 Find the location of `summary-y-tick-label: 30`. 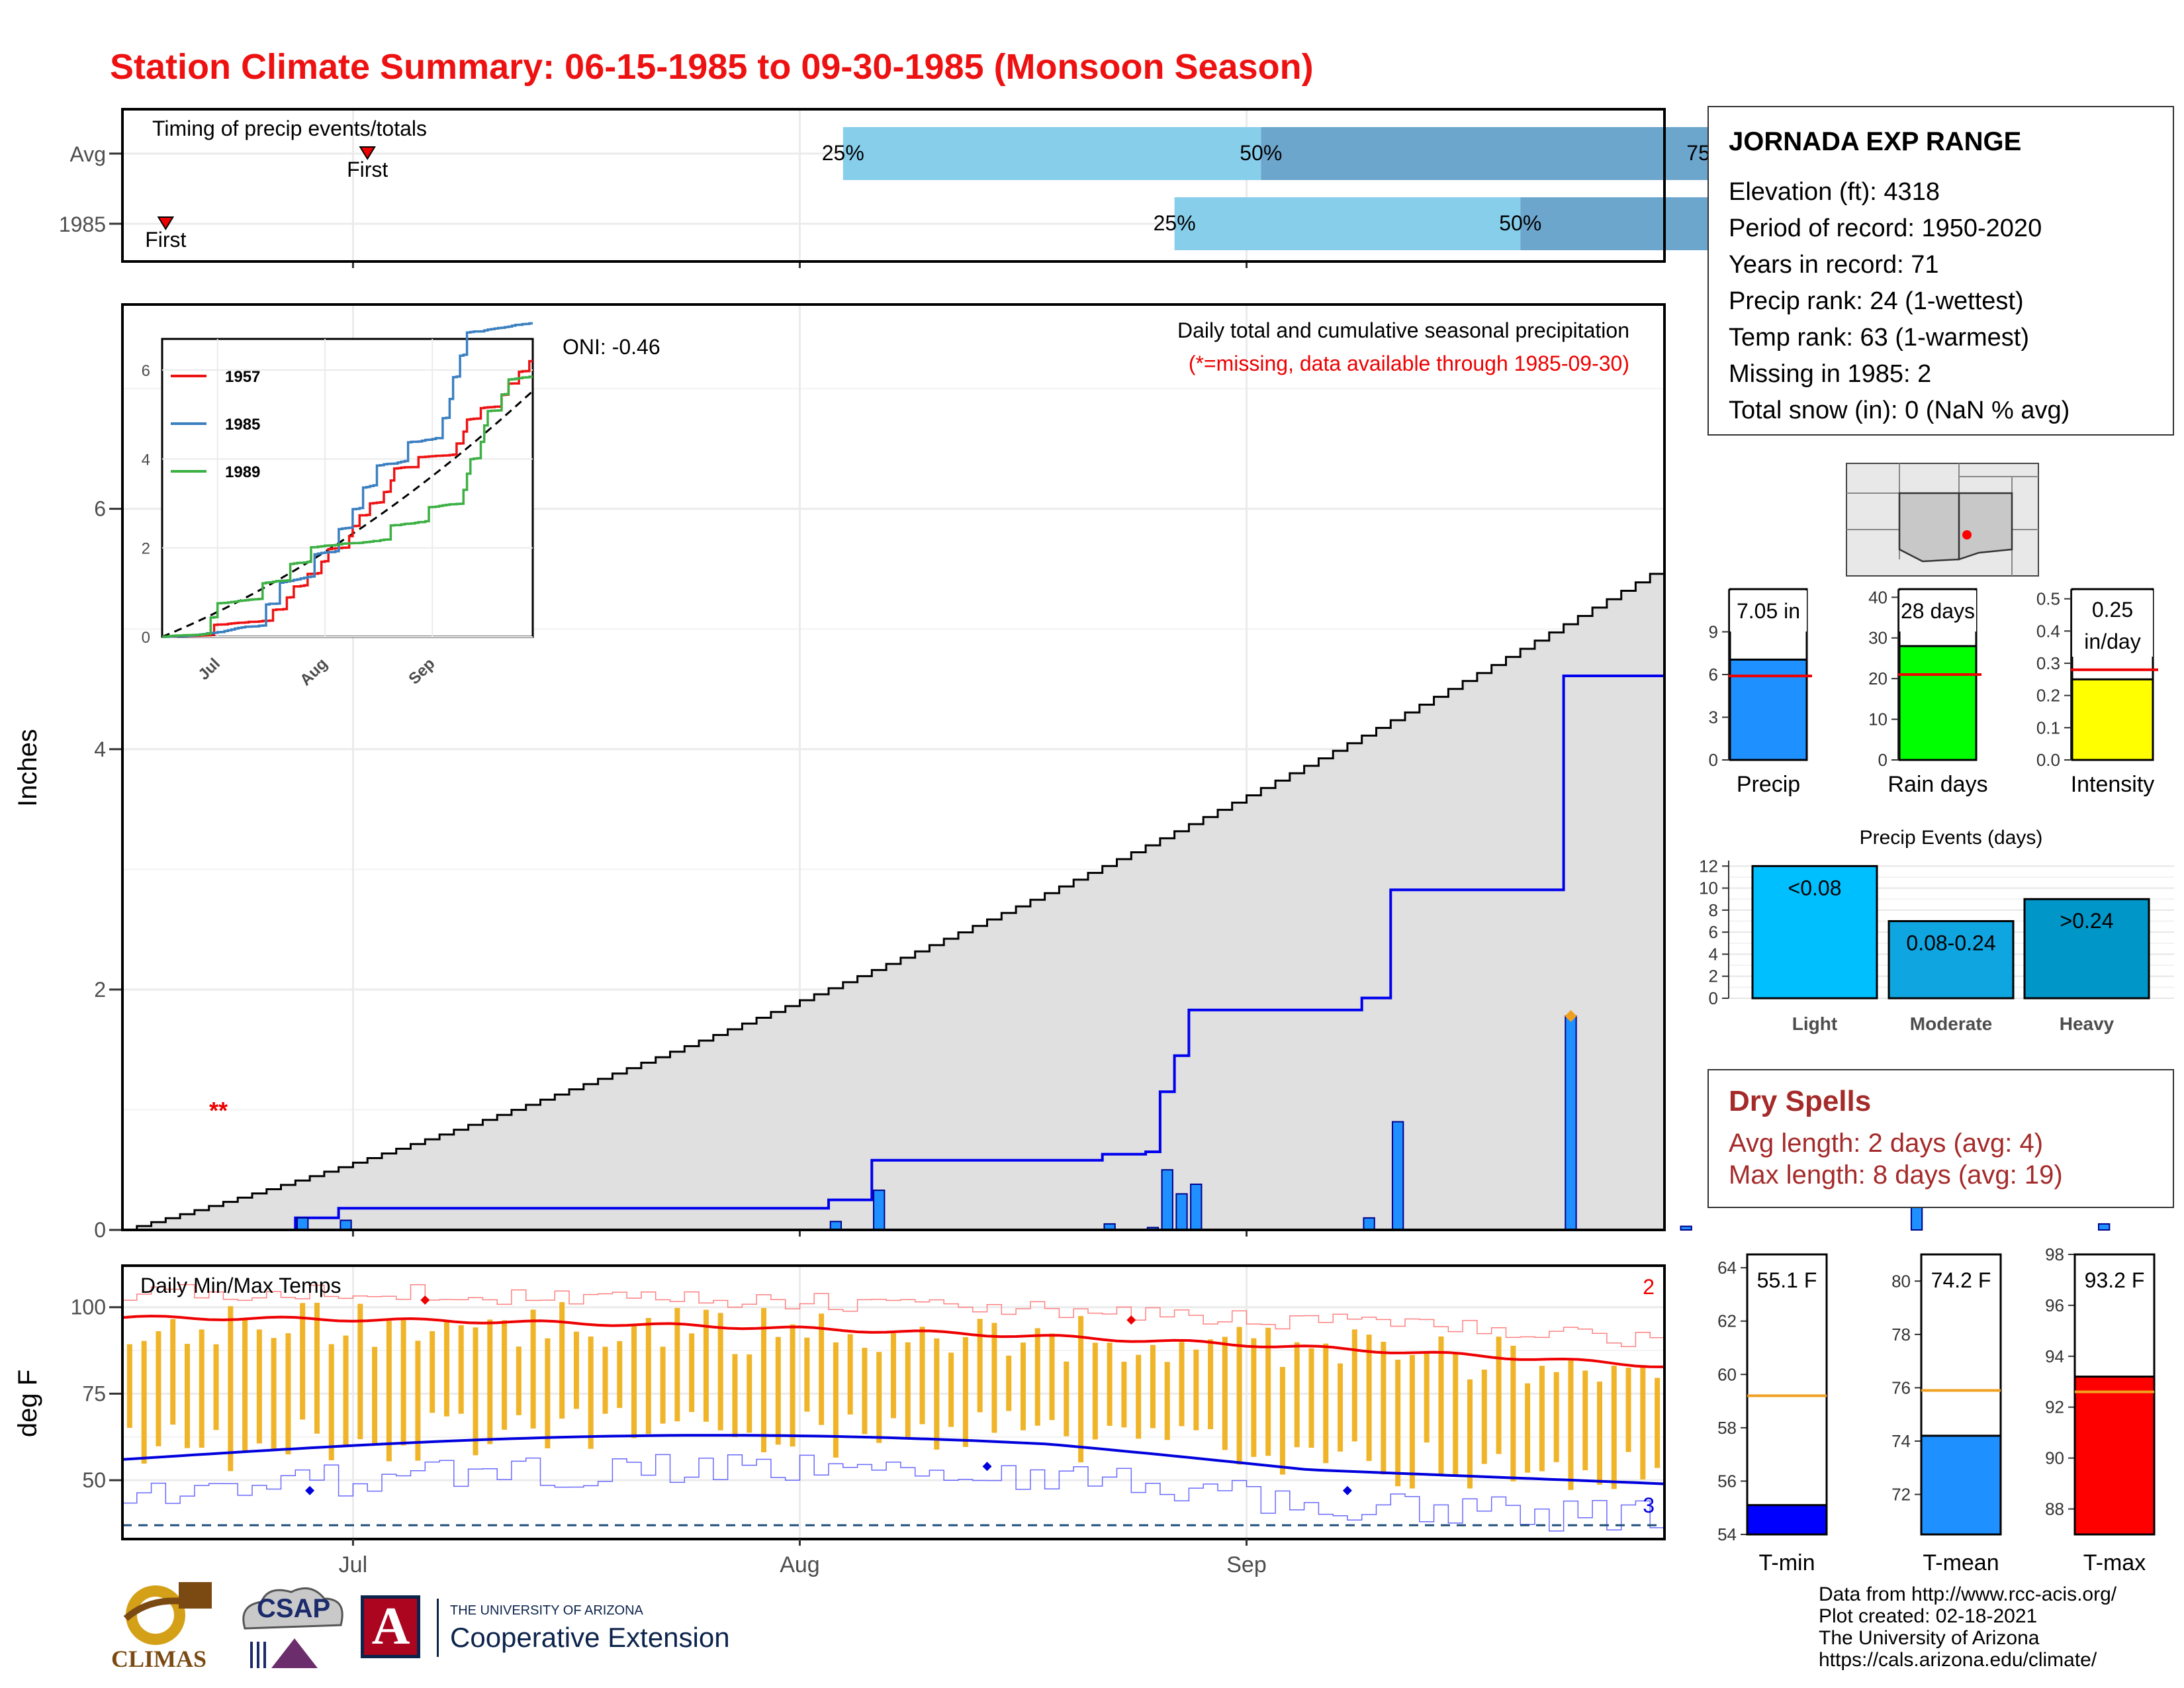

summary-y-tick-label: 30 is located at coordinates (1878, 638).